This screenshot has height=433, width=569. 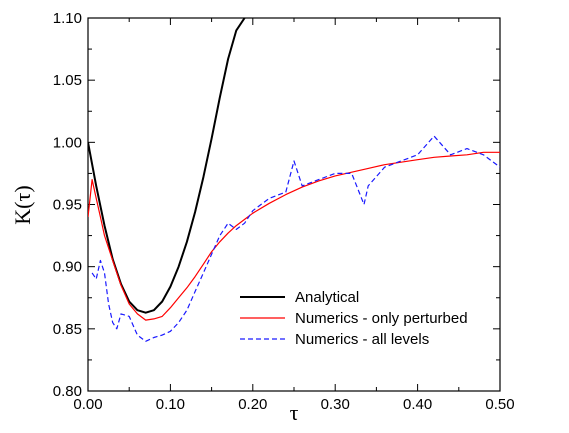 I want to click on legend-label-only-perturbed: Numerics - only perturbed, so click(x=381, y=318).